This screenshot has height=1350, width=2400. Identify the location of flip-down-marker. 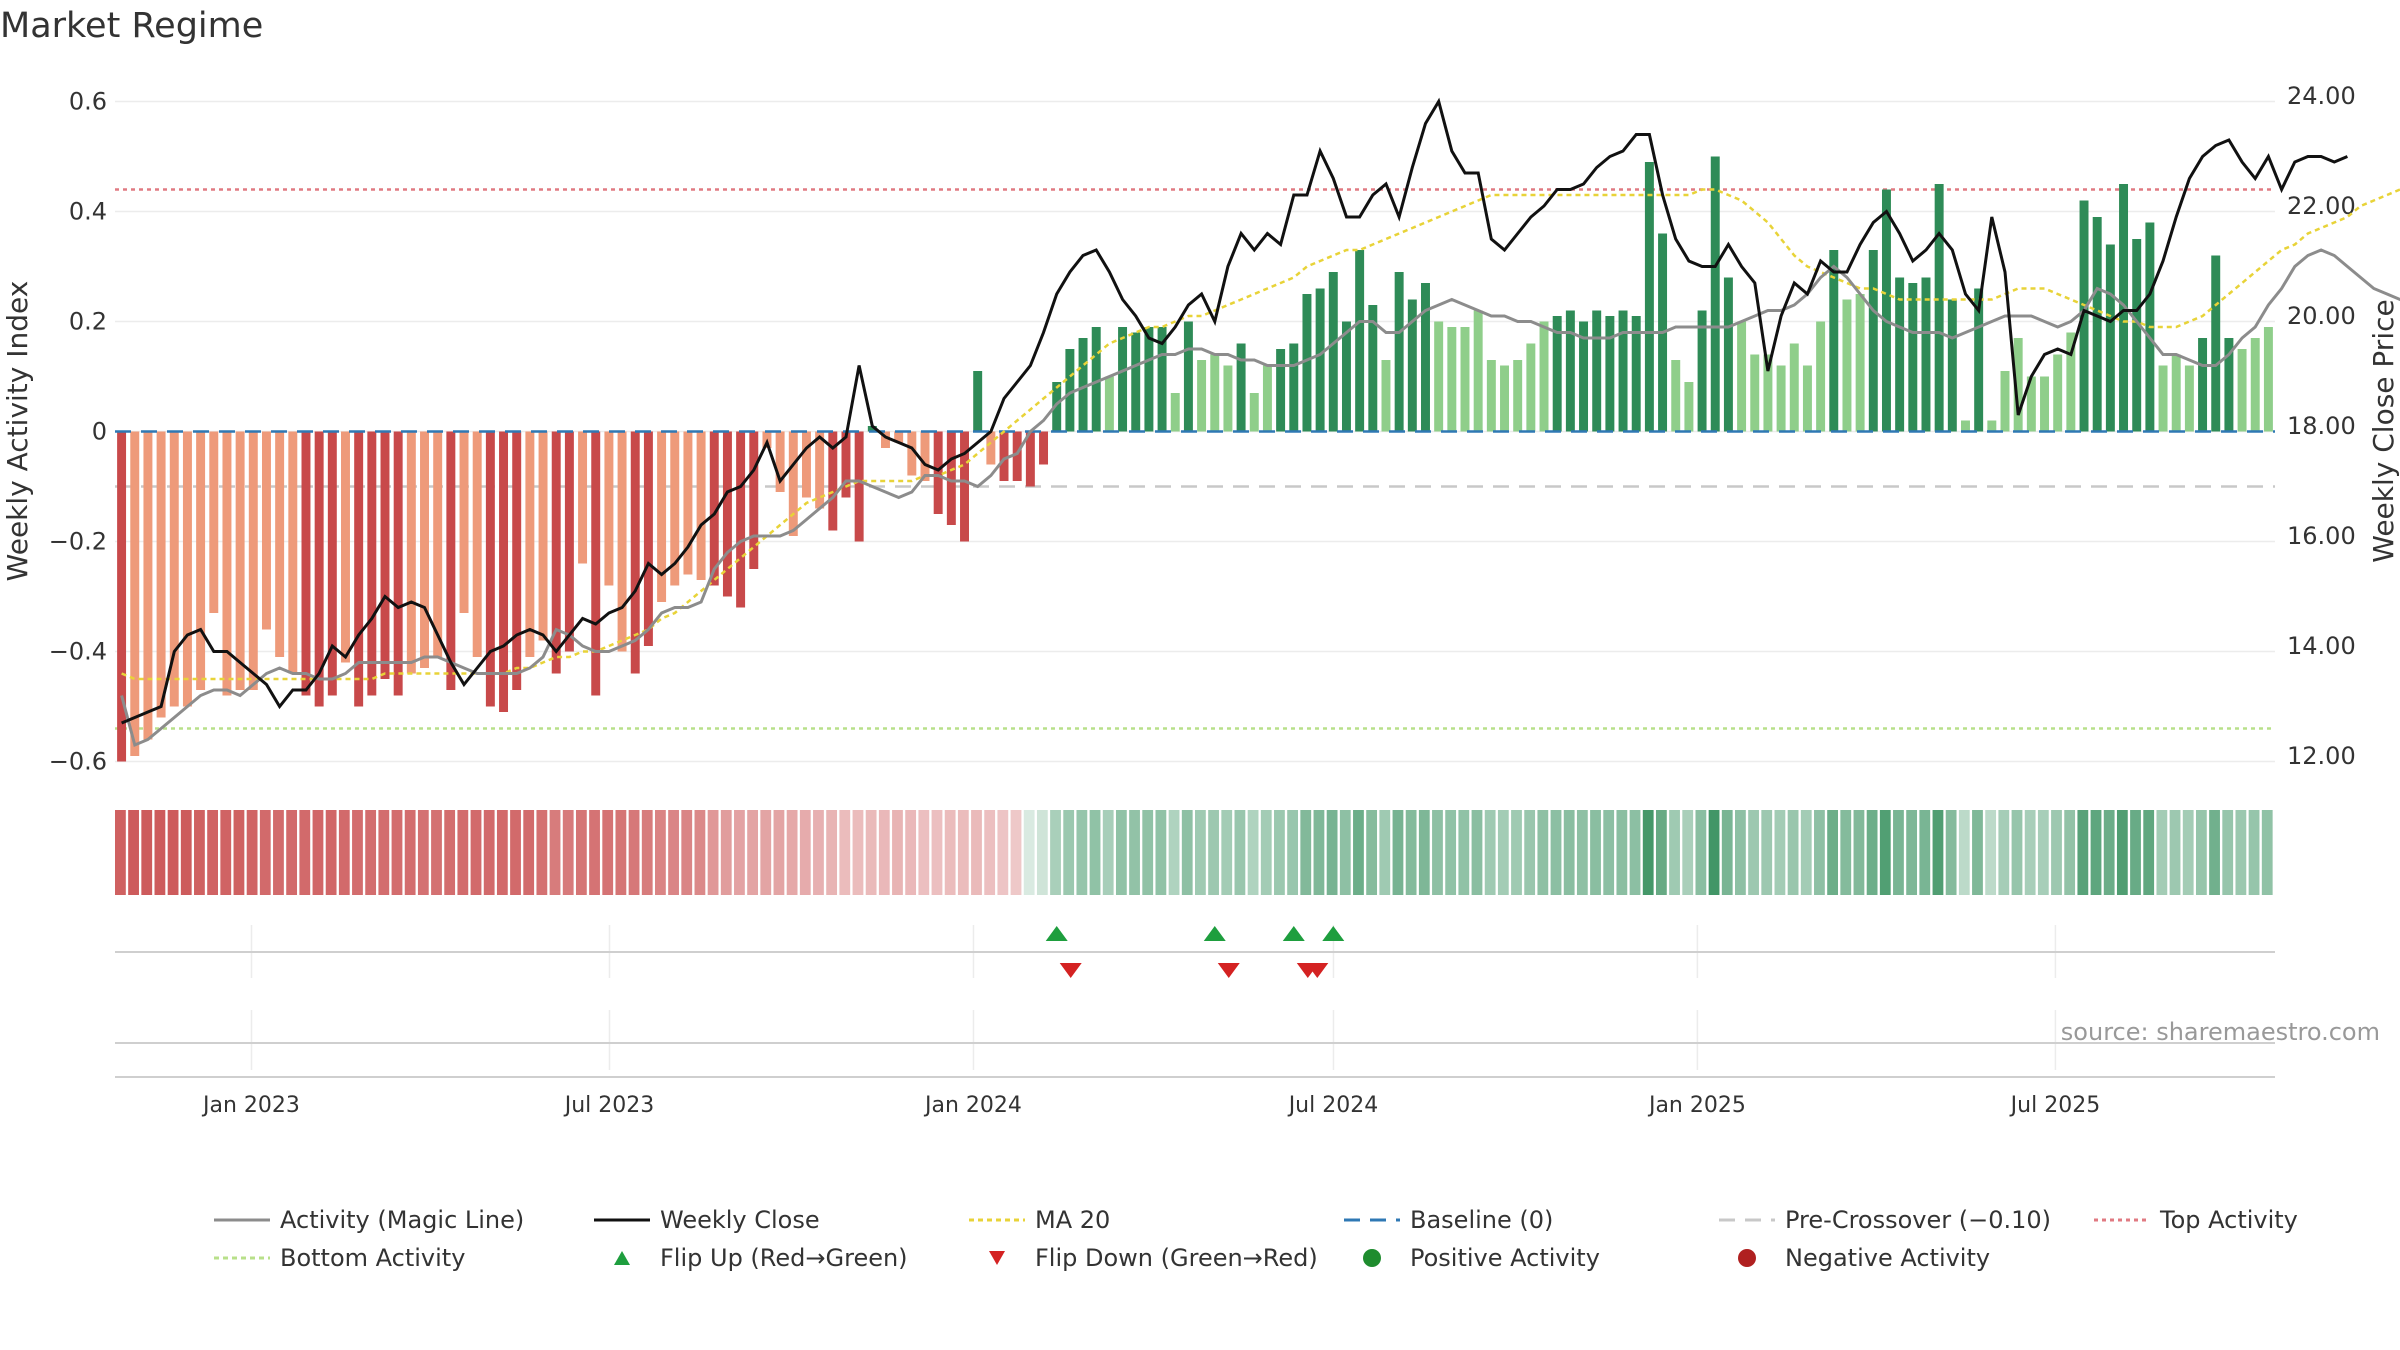
(1317, 970).